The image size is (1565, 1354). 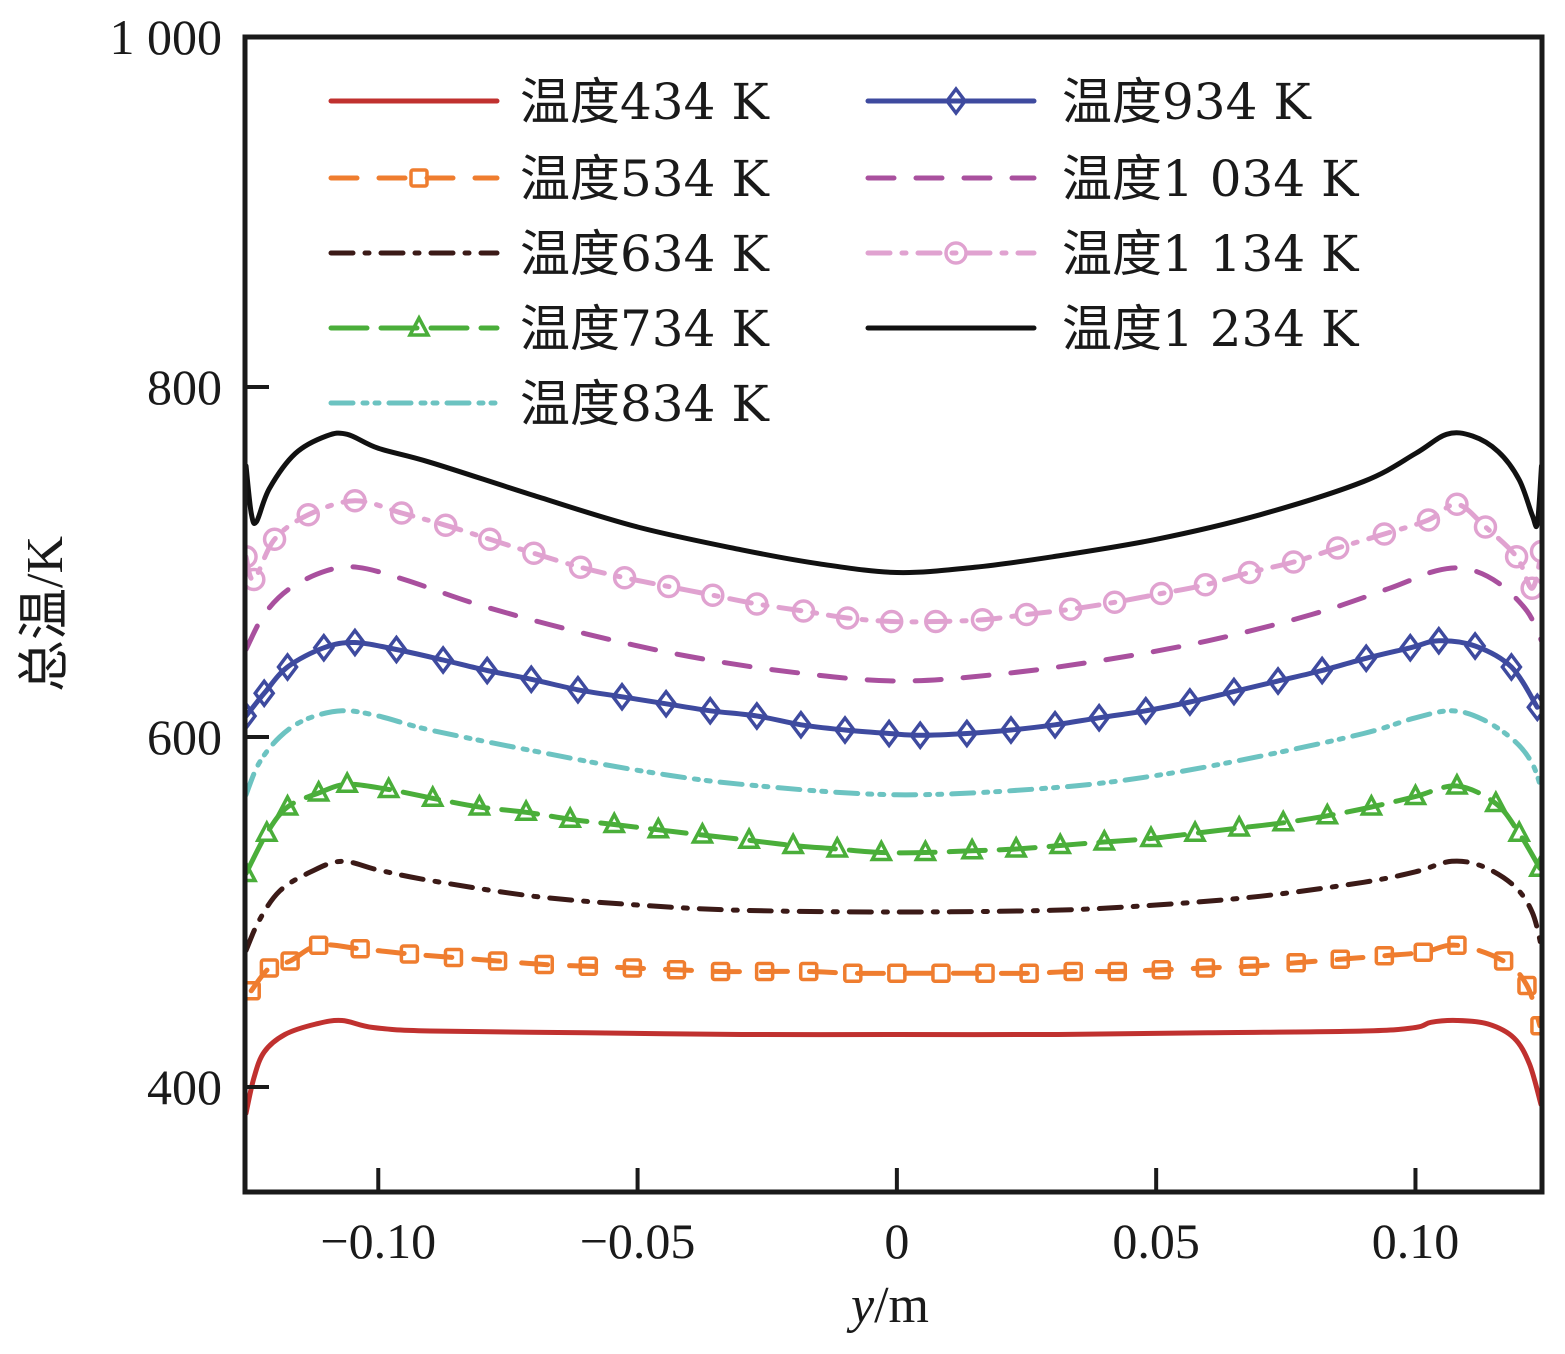 I want to click on legend-item-934: 温度934 K, so click(x=1088, y=102).